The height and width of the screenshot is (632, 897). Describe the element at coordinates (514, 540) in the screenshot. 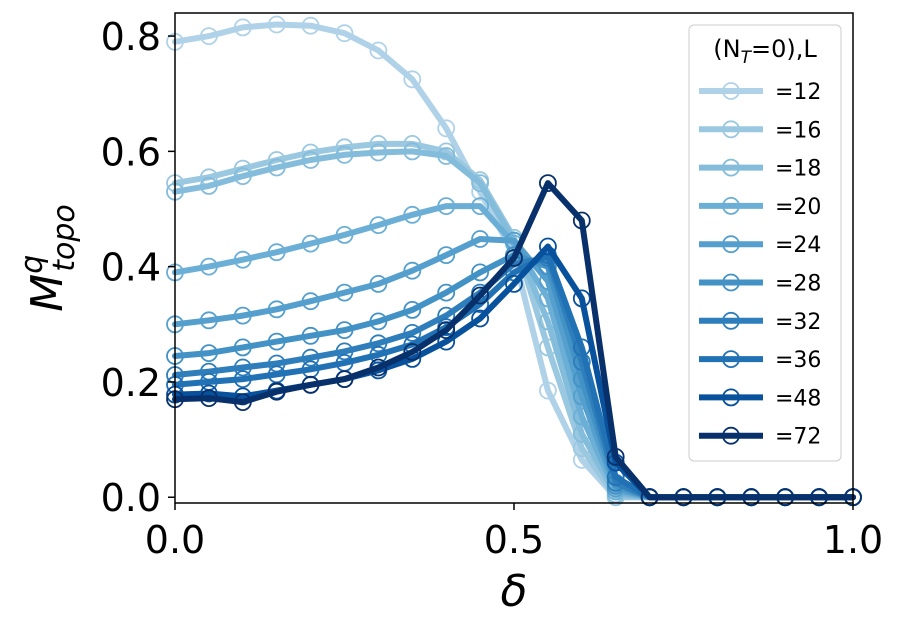

I see `x-tick-label: 0.5` at that location.